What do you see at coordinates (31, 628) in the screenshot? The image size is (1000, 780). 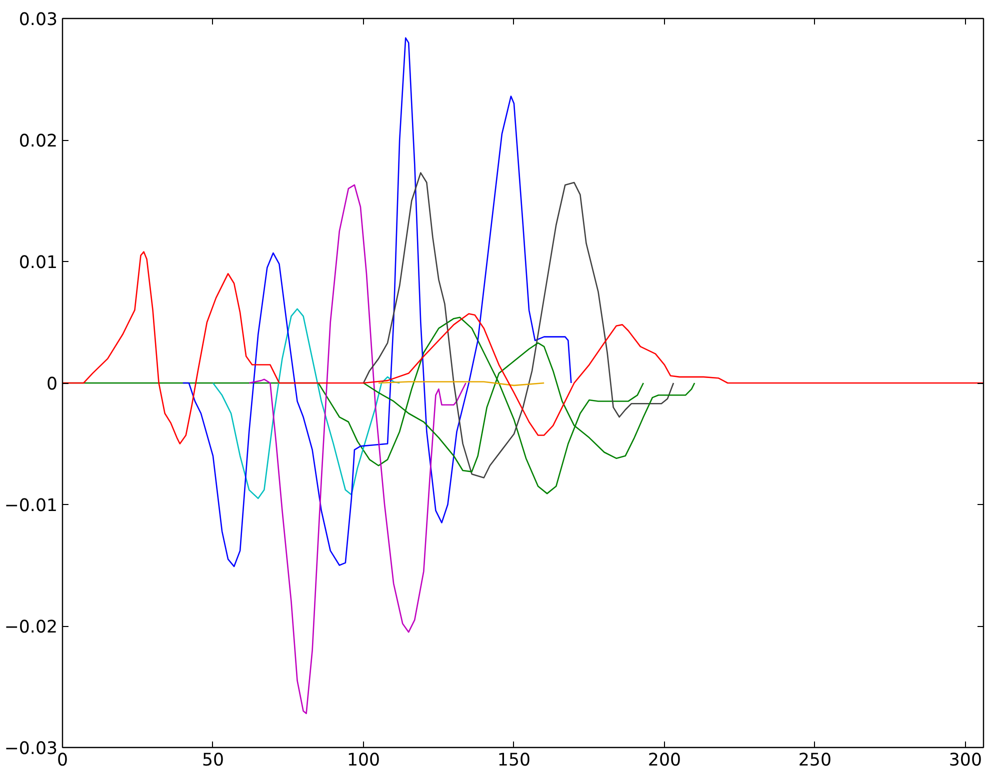 I see `y-tick-label: −0.02` at bounding box center [31, 628].